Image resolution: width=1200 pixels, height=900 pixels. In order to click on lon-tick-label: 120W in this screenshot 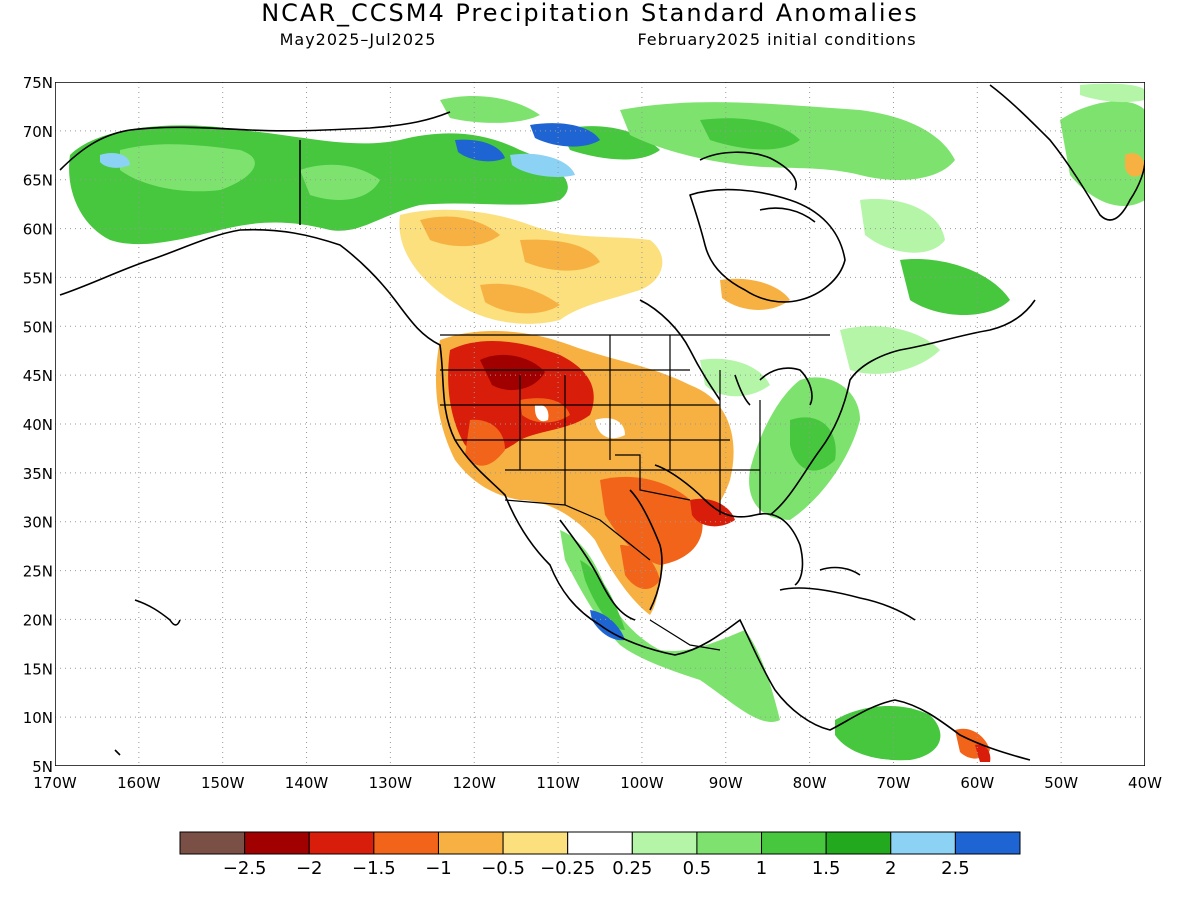, I will do `click(474, 783)`.